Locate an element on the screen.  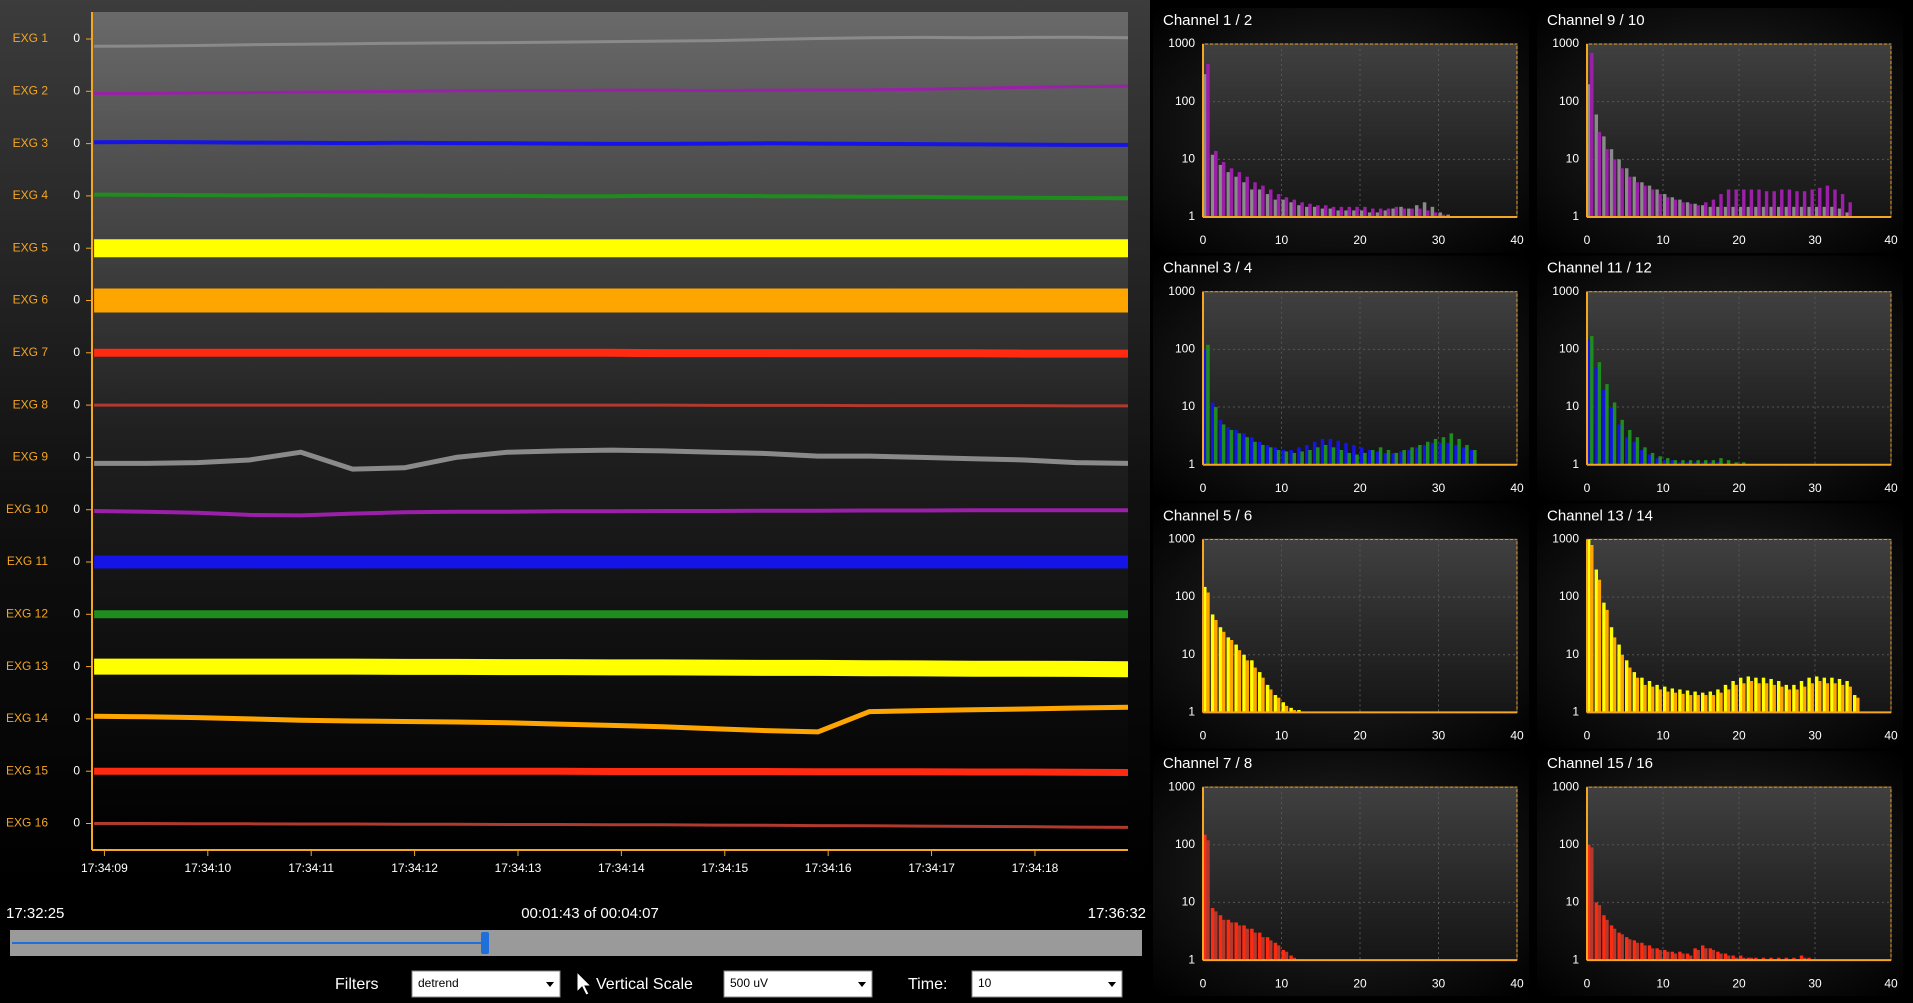
timeline-thumb is located at coordinates (485, 943).